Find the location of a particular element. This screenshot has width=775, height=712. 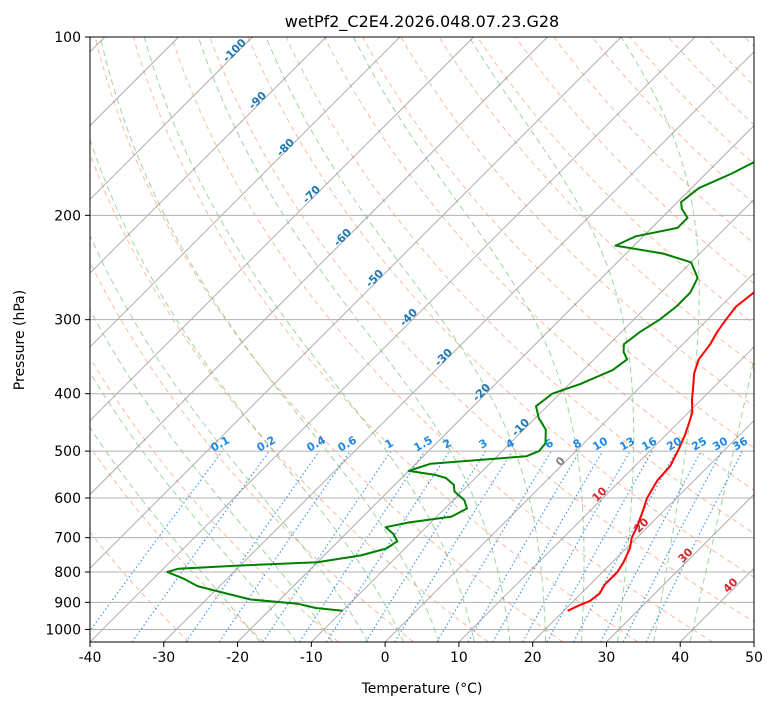

y-tick-label: 600 is located at coordinates (67, 499).